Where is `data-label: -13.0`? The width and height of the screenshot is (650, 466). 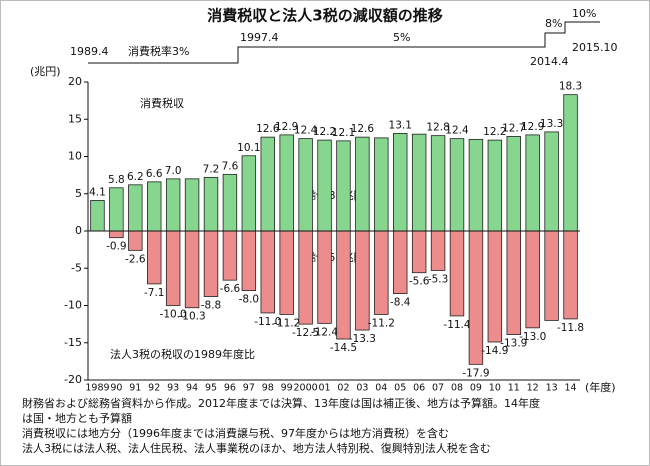 data-label: -13.0 is located at coordinates (532, 337).